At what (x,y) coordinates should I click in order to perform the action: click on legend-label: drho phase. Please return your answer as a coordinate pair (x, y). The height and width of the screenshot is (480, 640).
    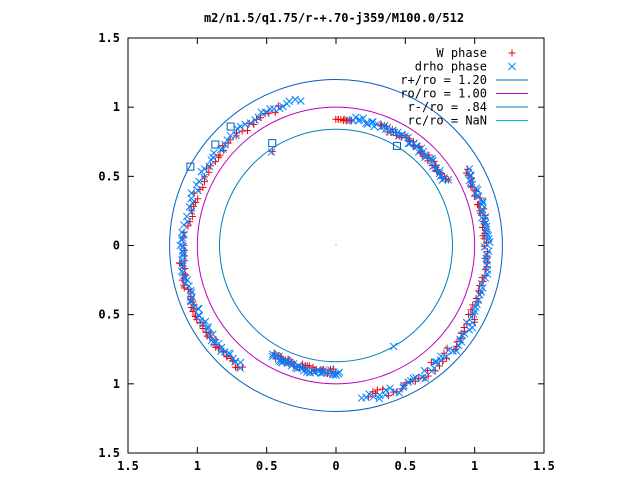
    Looking at the image, I should click on (451, 67).